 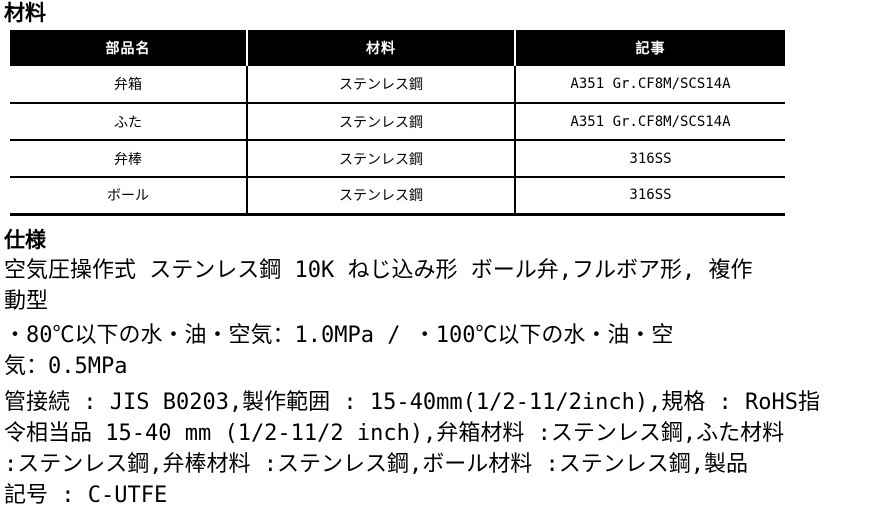 I want to click on part-name-cell: ふた, so click(x=128, y=122).